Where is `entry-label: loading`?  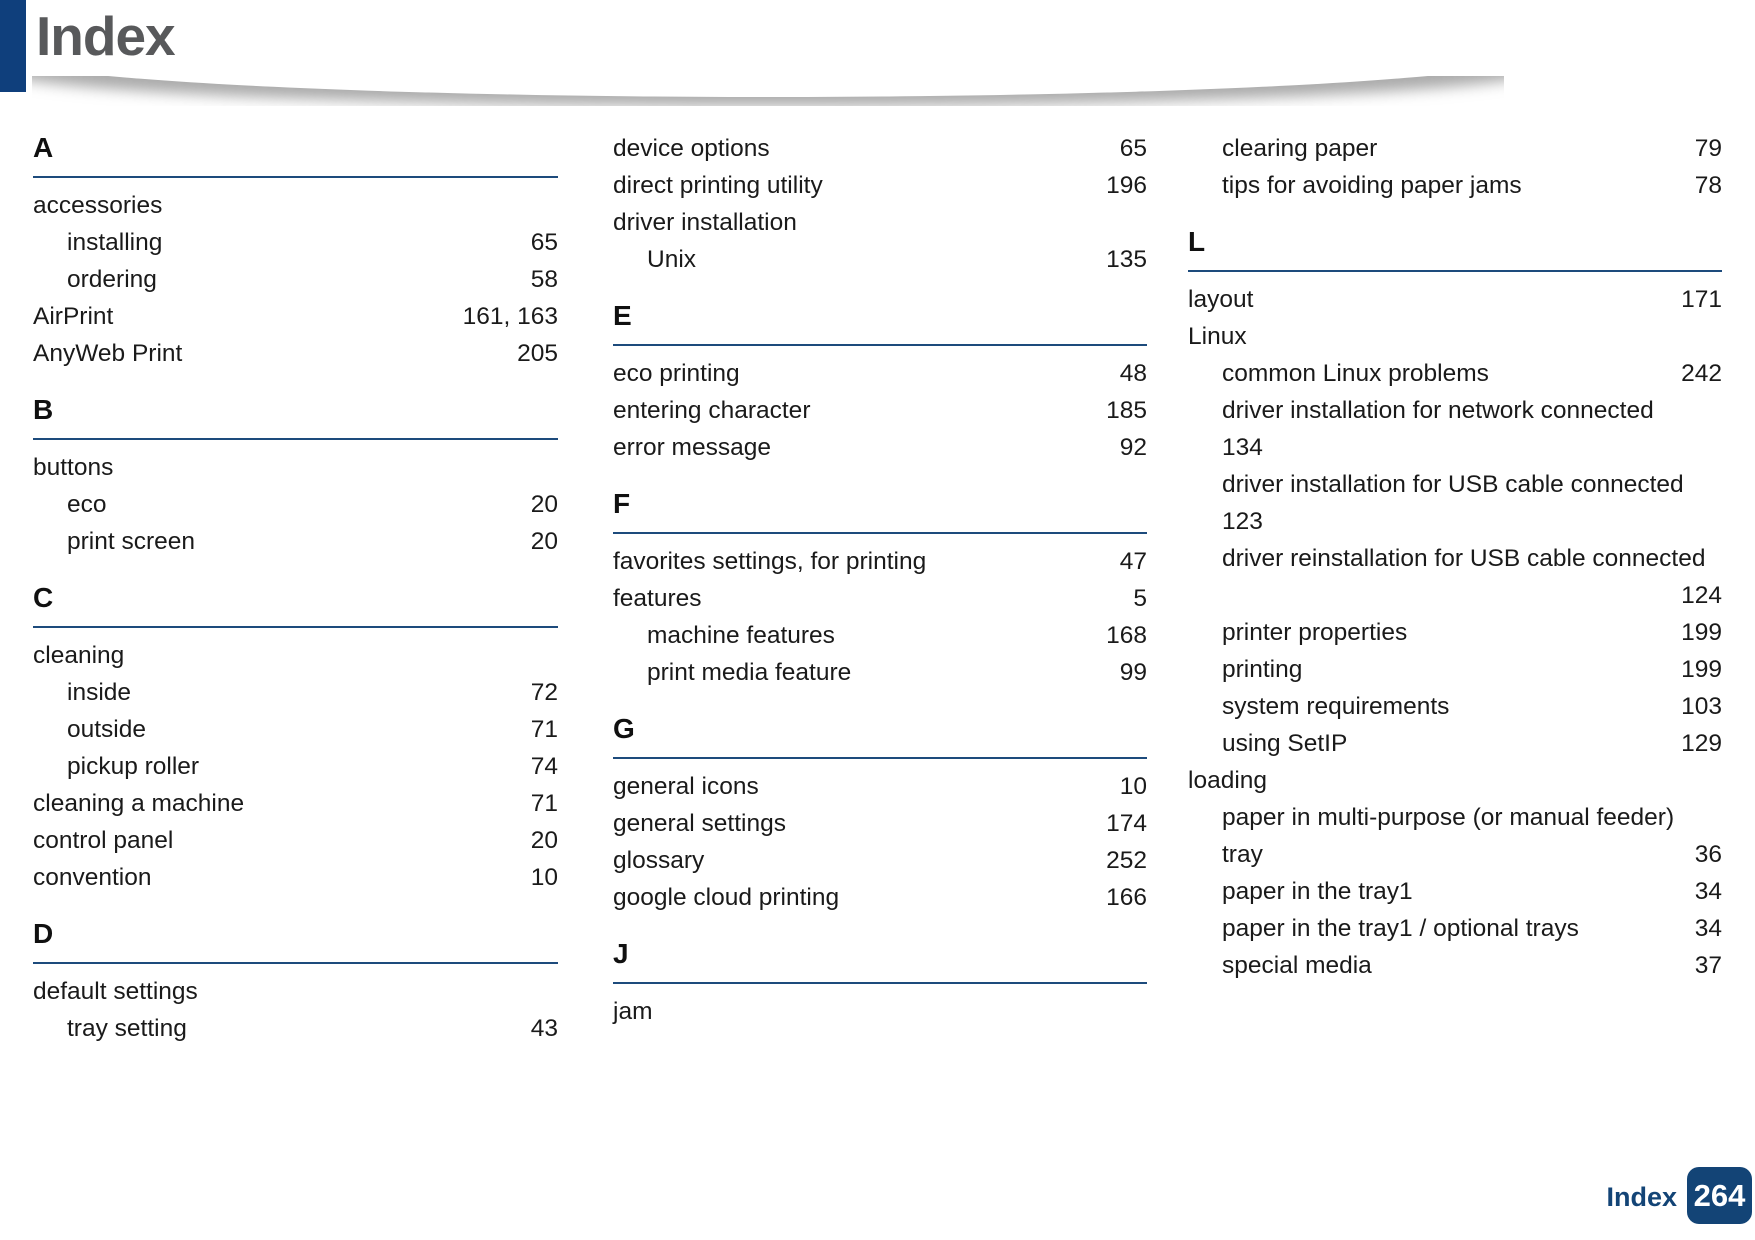 entry-label: loading is located at coordinates (1228, 780).